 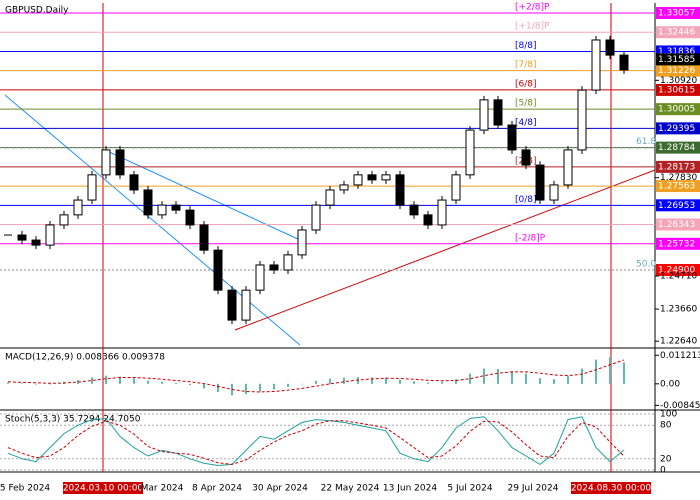 I want to click on level-name: [0/8], so click(x=526, y=200).